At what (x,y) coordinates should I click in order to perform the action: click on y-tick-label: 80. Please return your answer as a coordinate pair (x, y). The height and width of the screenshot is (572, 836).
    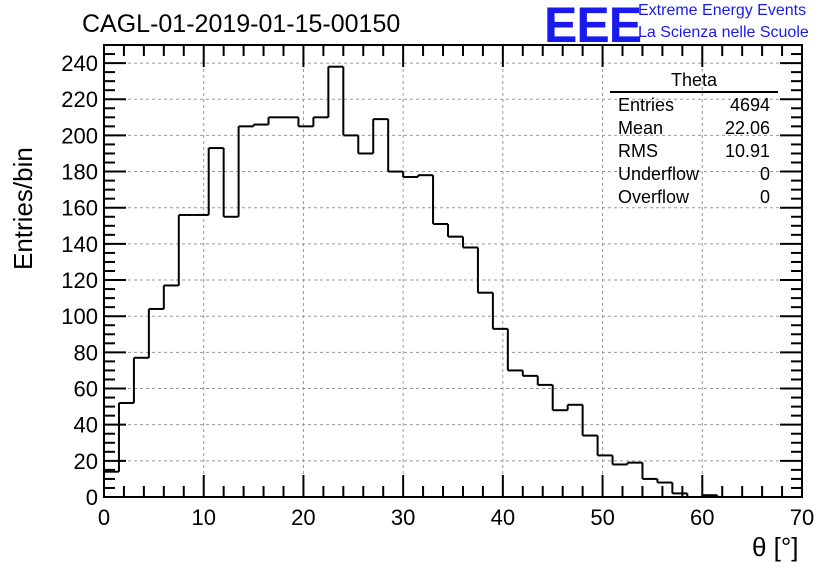
    Looking at the image, I should click on (86, 352).